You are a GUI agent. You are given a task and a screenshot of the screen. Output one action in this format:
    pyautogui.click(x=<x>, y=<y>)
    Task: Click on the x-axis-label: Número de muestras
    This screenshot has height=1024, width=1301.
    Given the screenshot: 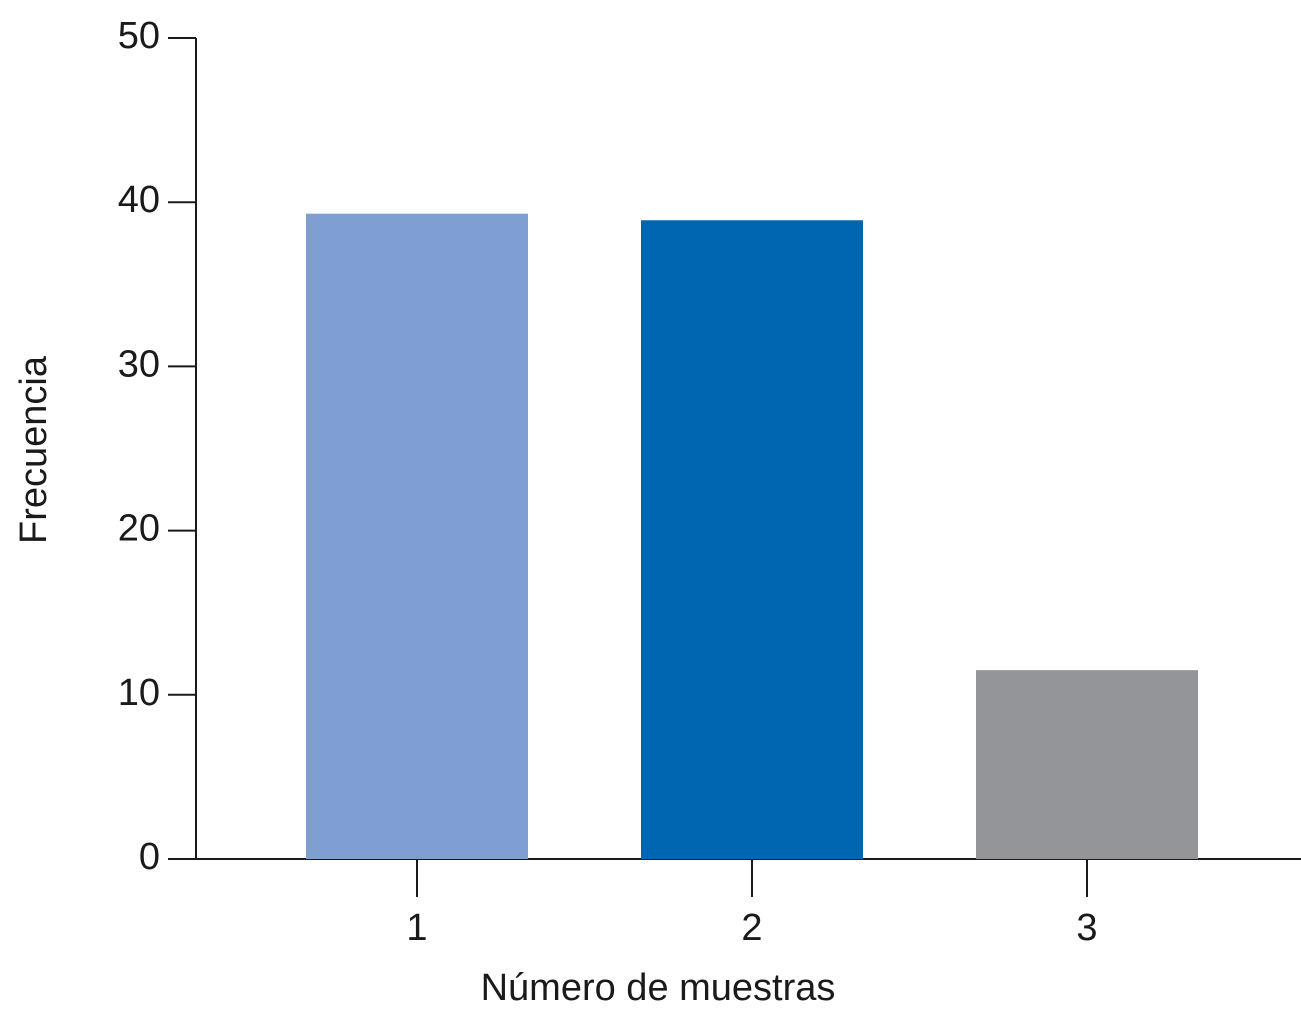 What is the action you would take?
    pyautogui.click(x=658, y=988)
    